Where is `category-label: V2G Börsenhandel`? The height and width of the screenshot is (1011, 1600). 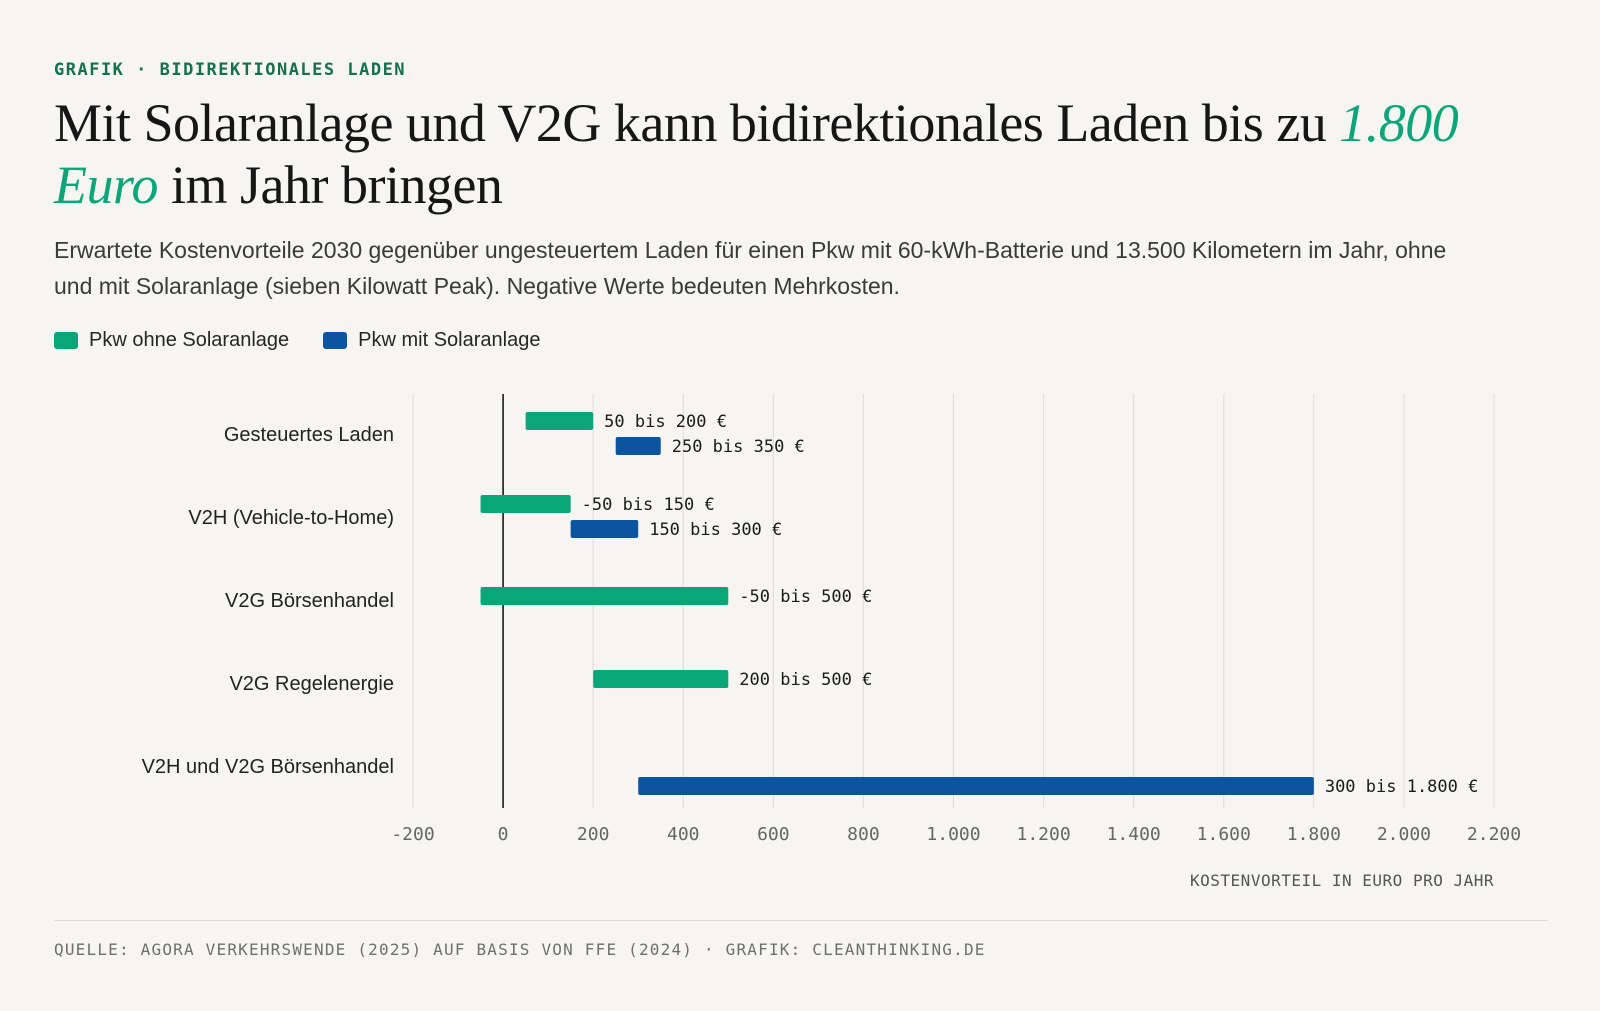
category-label: V2G Börsenhandel is located at coordinates (309, 601).